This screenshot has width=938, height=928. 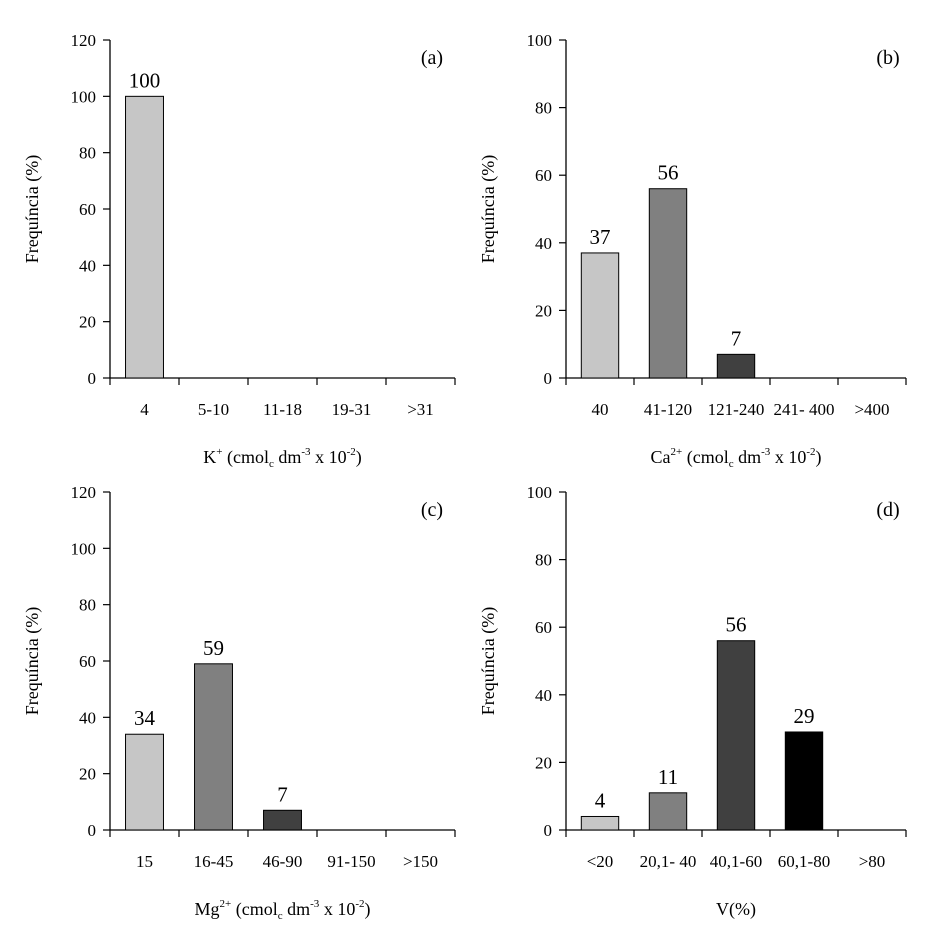 What do you see at coordinates (872, 861) in the screenshot?
I see `x-tick-label: >80` at bounding box center [872, 861].